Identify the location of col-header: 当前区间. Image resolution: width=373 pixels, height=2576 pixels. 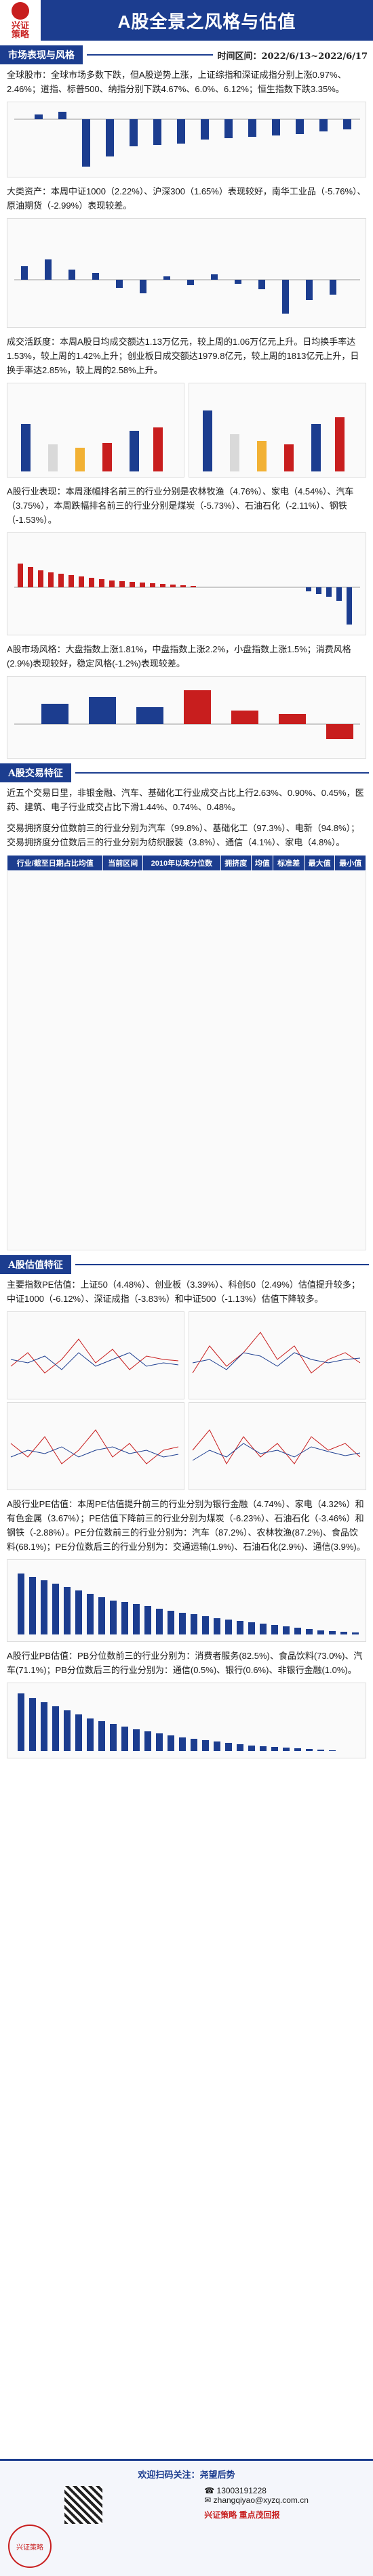
(123, 863).